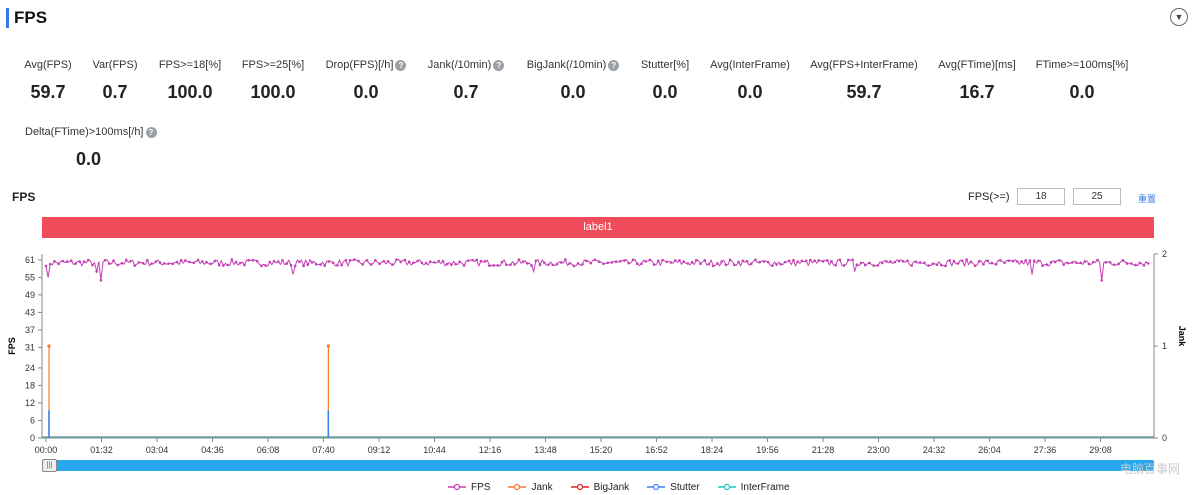 Image resolution: width=1200 pixels, height=495 pixels. Describe the element at coordinates (115, 65) in the screenshot. I see `metric-label-text: Var(FPS)` at that location.